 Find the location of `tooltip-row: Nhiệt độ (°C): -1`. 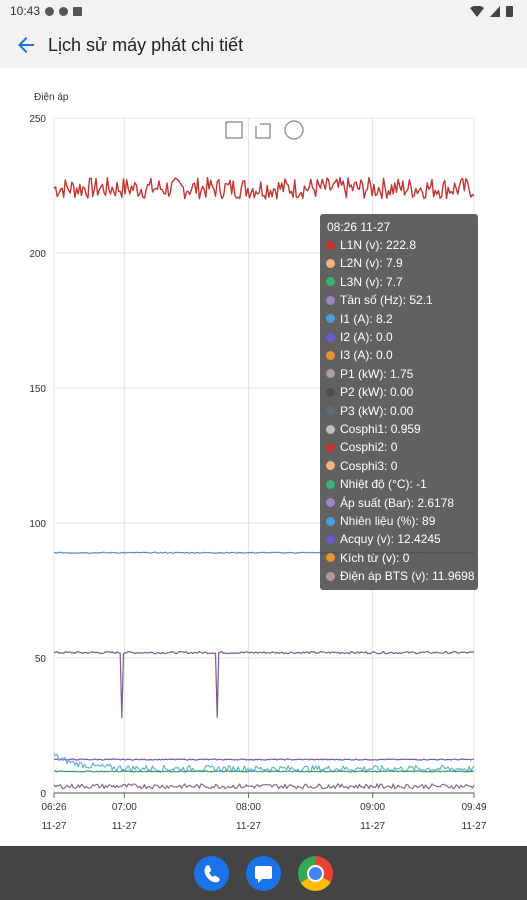

tooltip-row: Nhiệt độ (°C): -1 is located at coordinates (376, 484).